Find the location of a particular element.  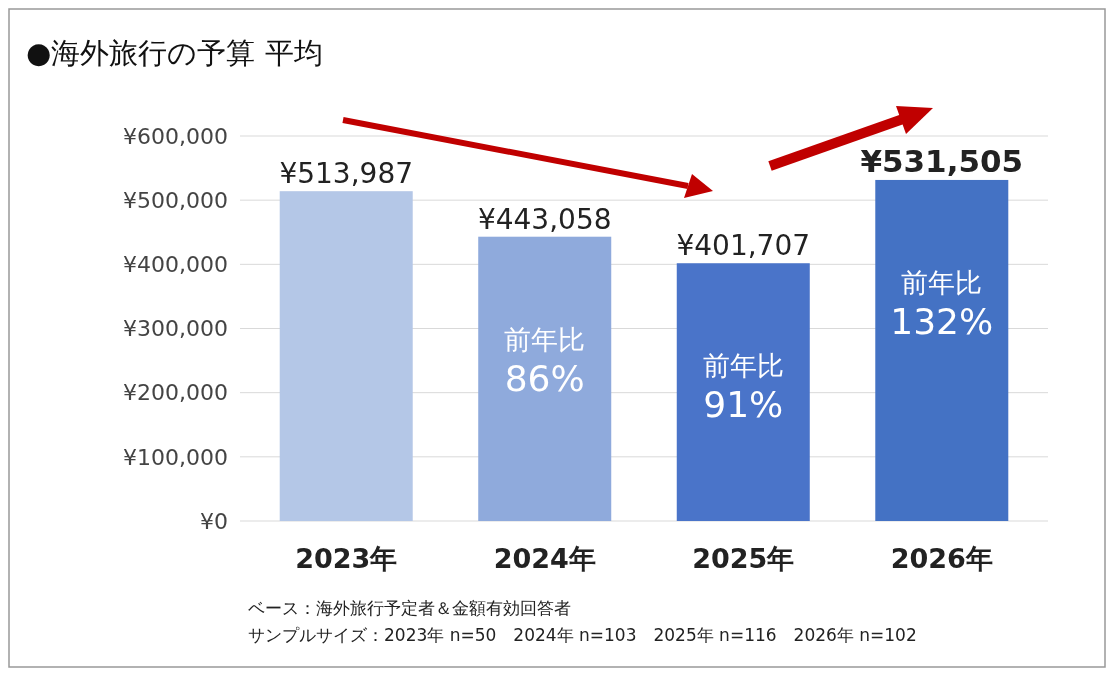

y-tick-label: ¥300,000 is located at coordinates (175, 329).